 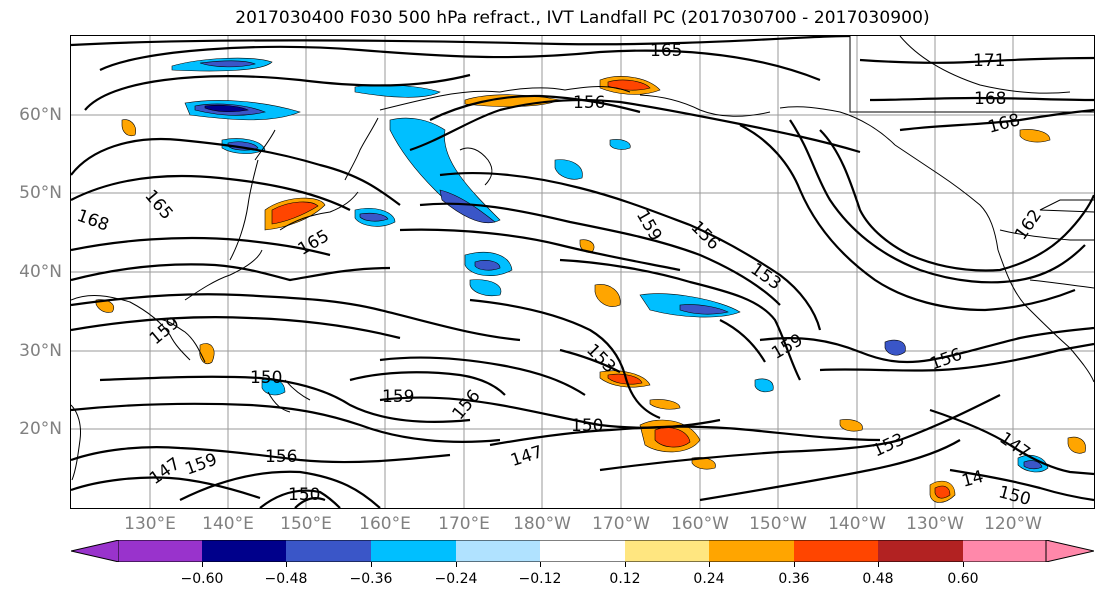 I want to click on lat-label-50n: 50°N, so click(x=40, y=193).